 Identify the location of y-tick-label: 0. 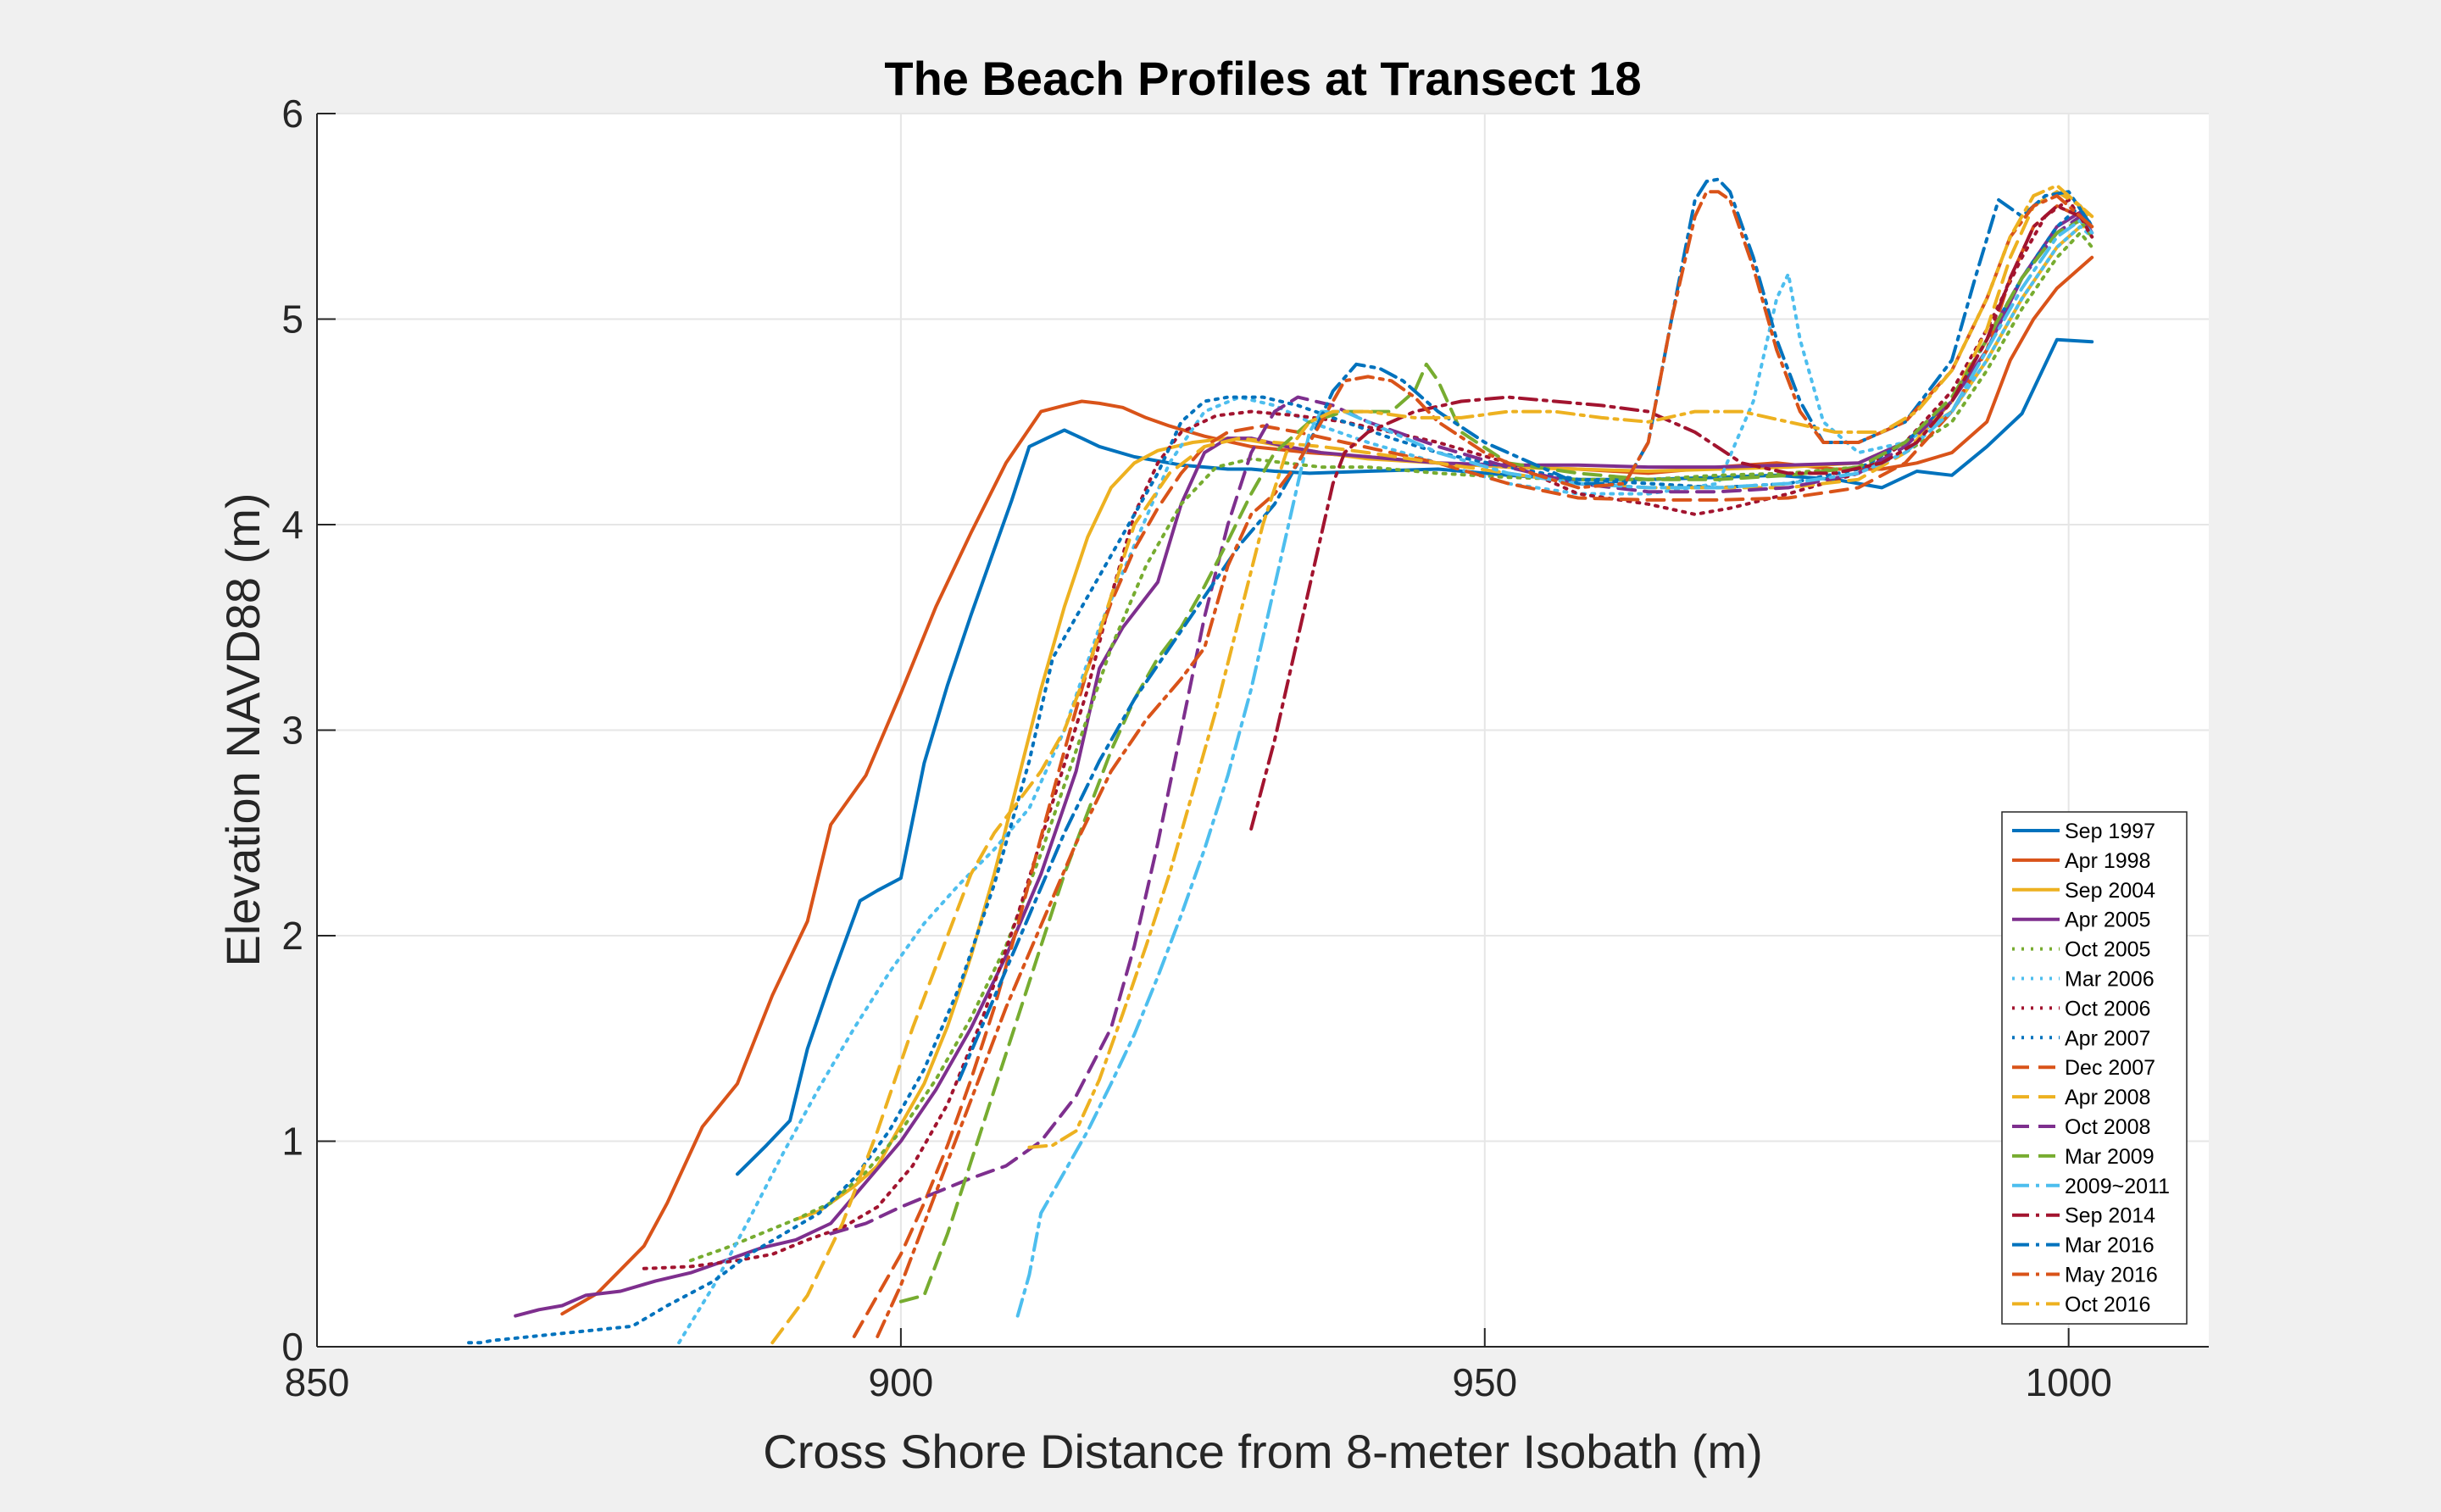
(292, 1347).